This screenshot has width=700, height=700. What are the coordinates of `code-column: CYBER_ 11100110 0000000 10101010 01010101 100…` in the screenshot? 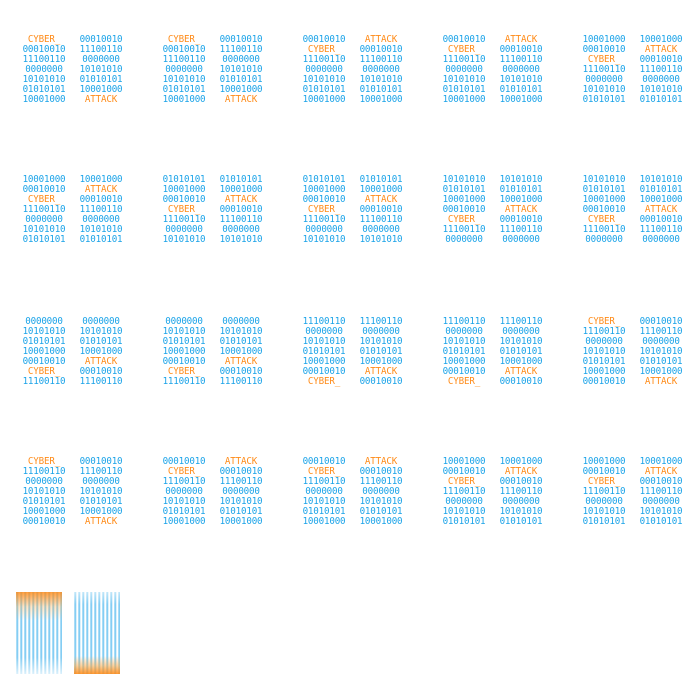 It's located at (604, 352).